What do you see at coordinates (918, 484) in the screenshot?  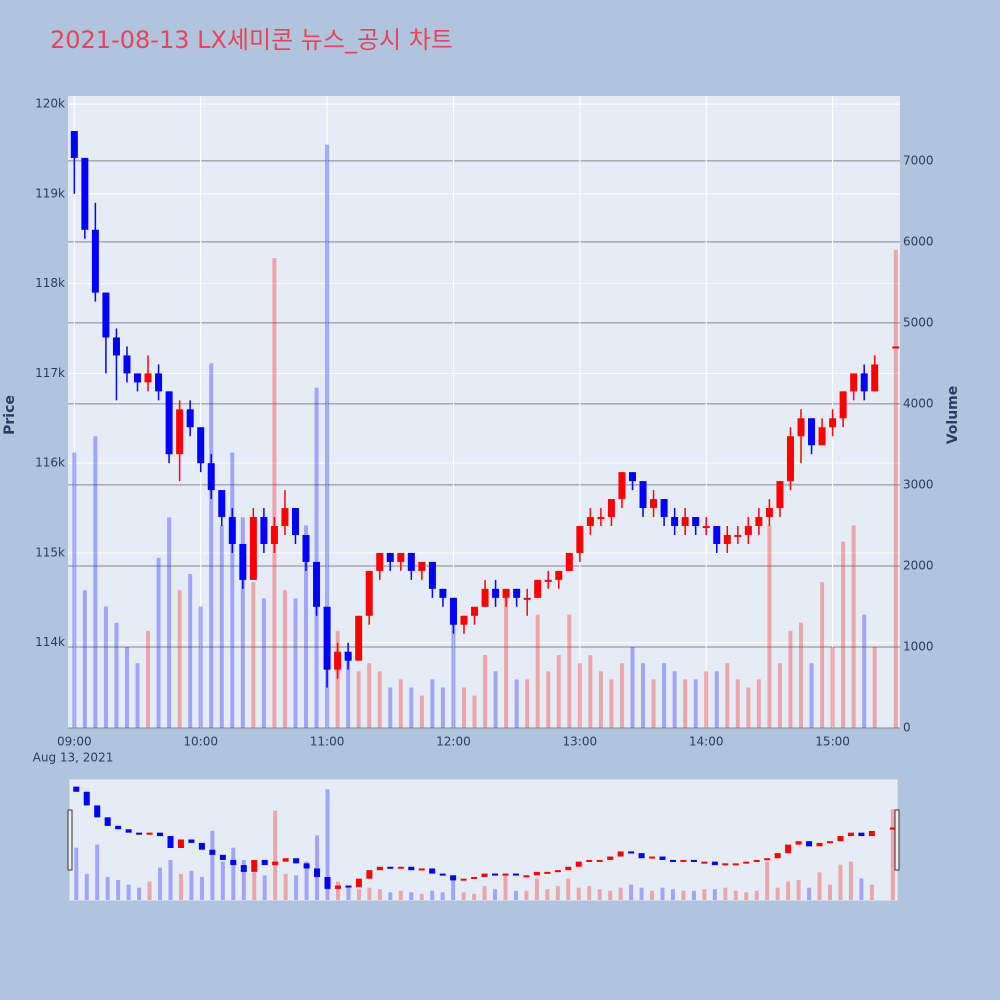 I see `y2-tick-label: 3000` at bounding box center [918, 484].